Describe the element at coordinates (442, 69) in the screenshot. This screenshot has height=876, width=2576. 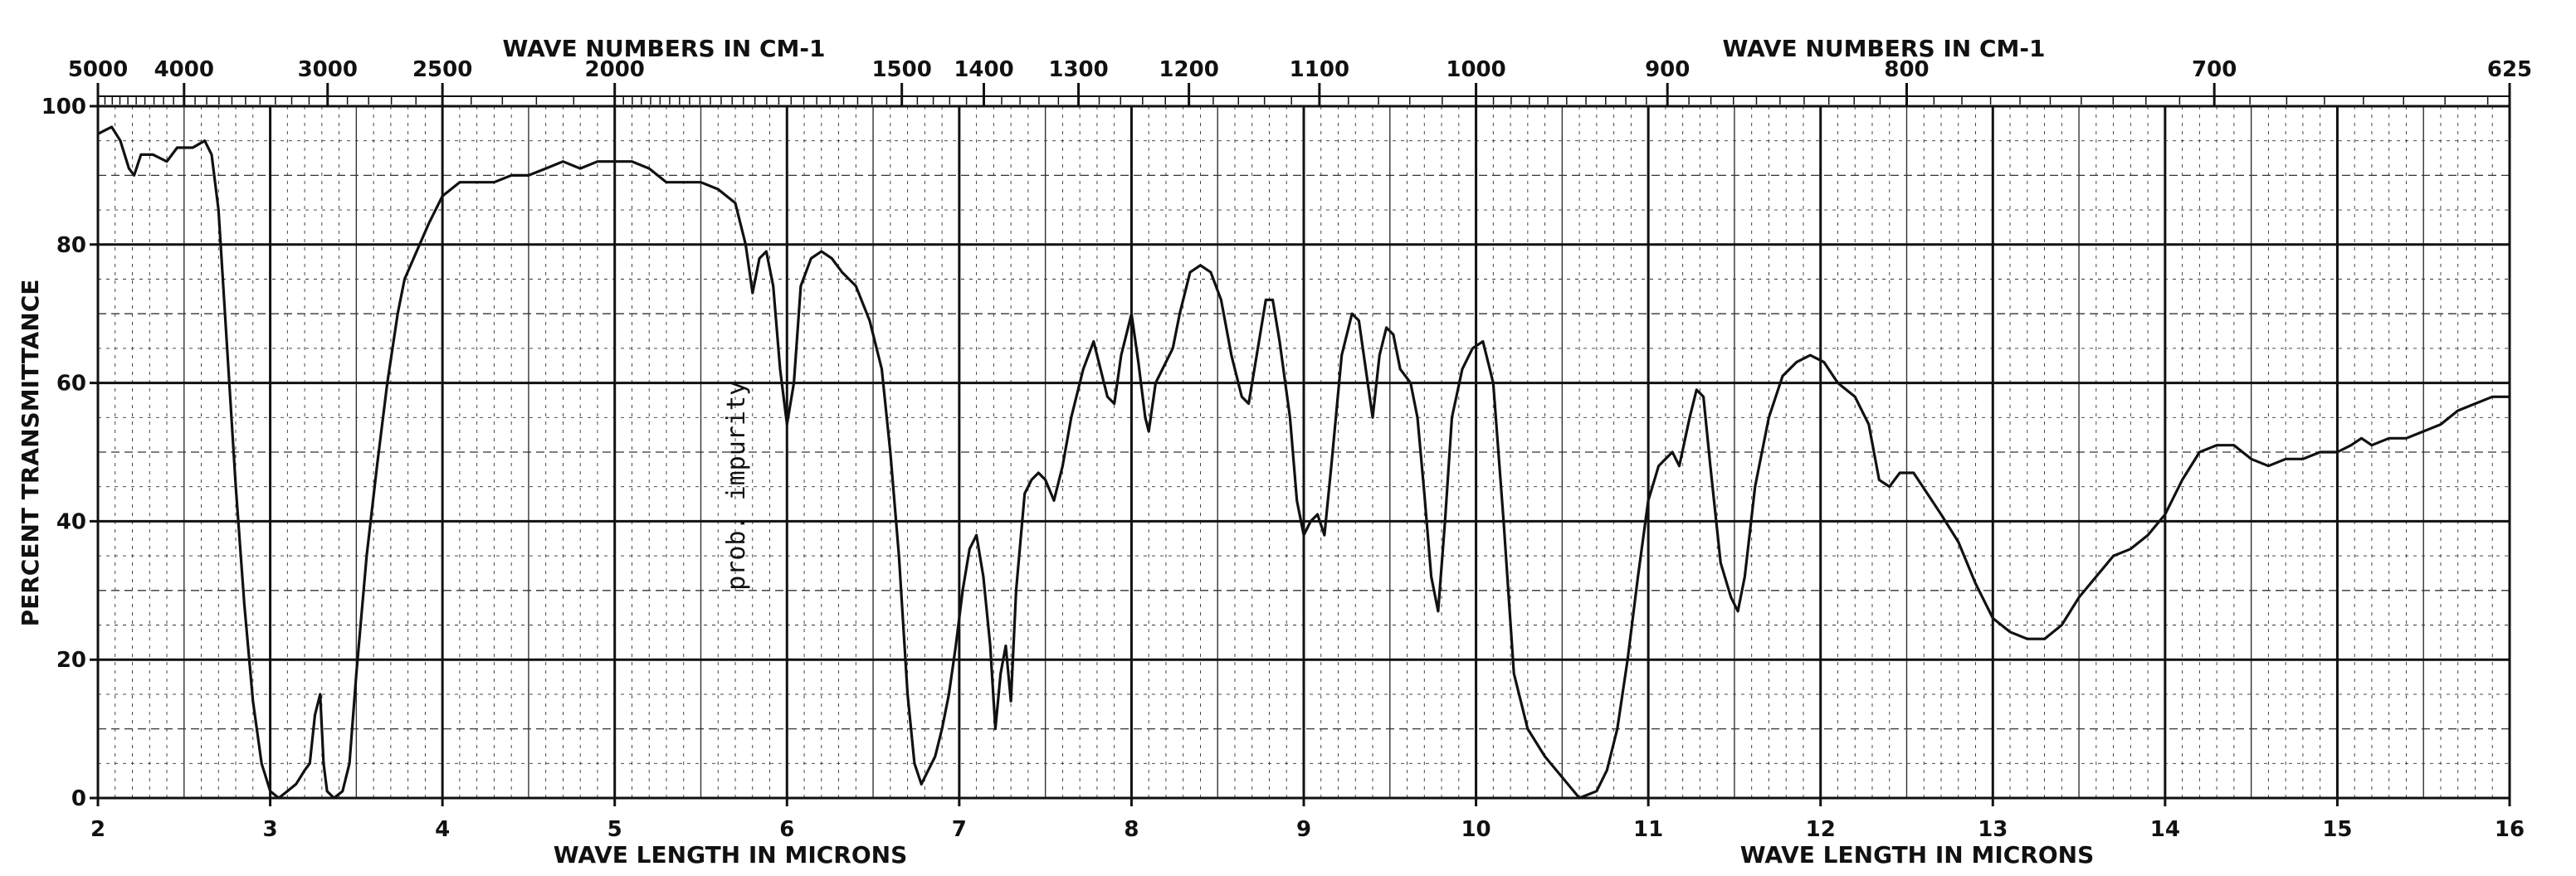
I see `wavenumber-tick-label: 2500` at that location.